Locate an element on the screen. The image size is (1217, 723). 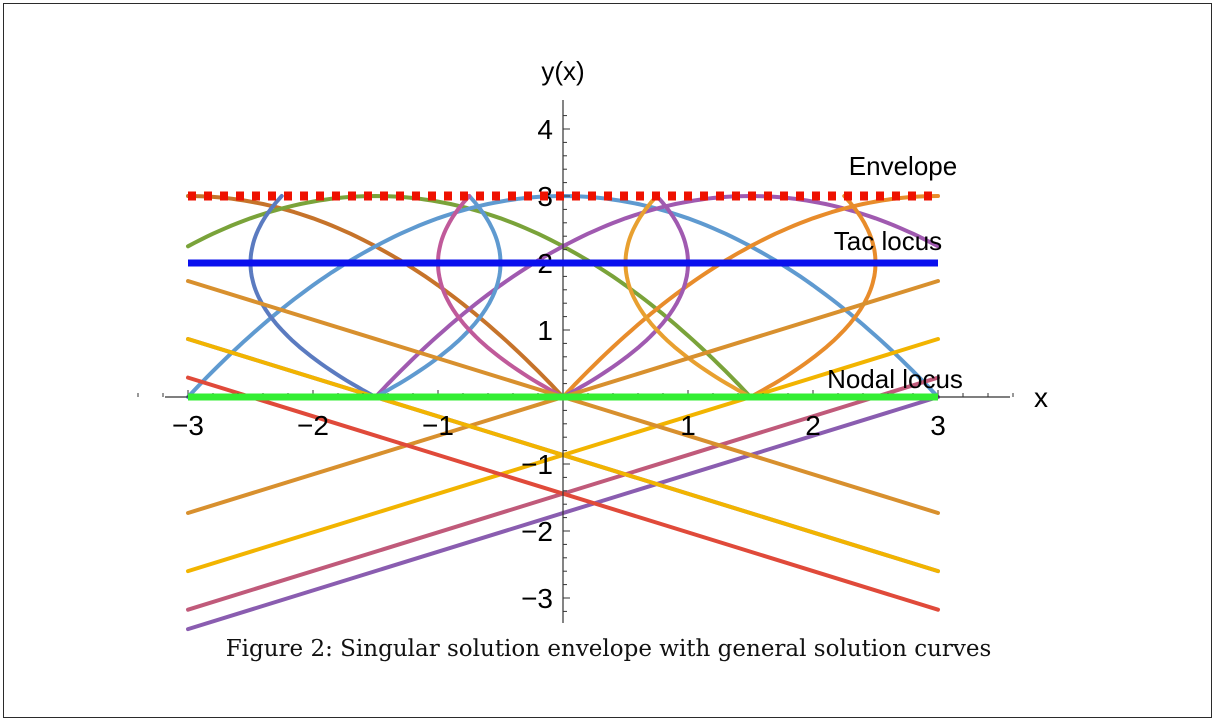
locus-label: Nodal locus is located at coordinates (895, 379).